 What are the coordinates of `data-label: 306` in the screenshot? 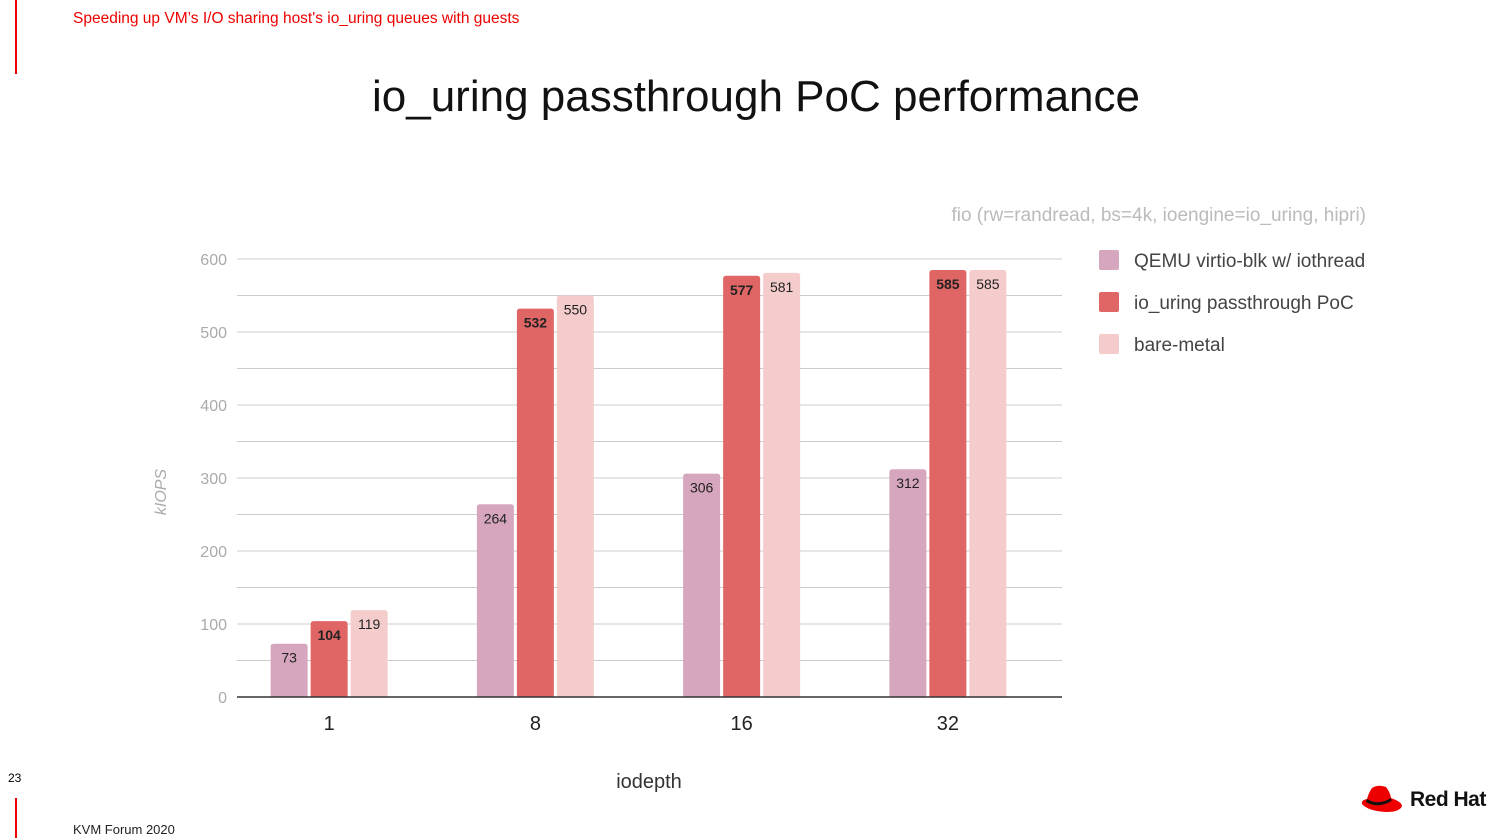 It's located at (702, 488).